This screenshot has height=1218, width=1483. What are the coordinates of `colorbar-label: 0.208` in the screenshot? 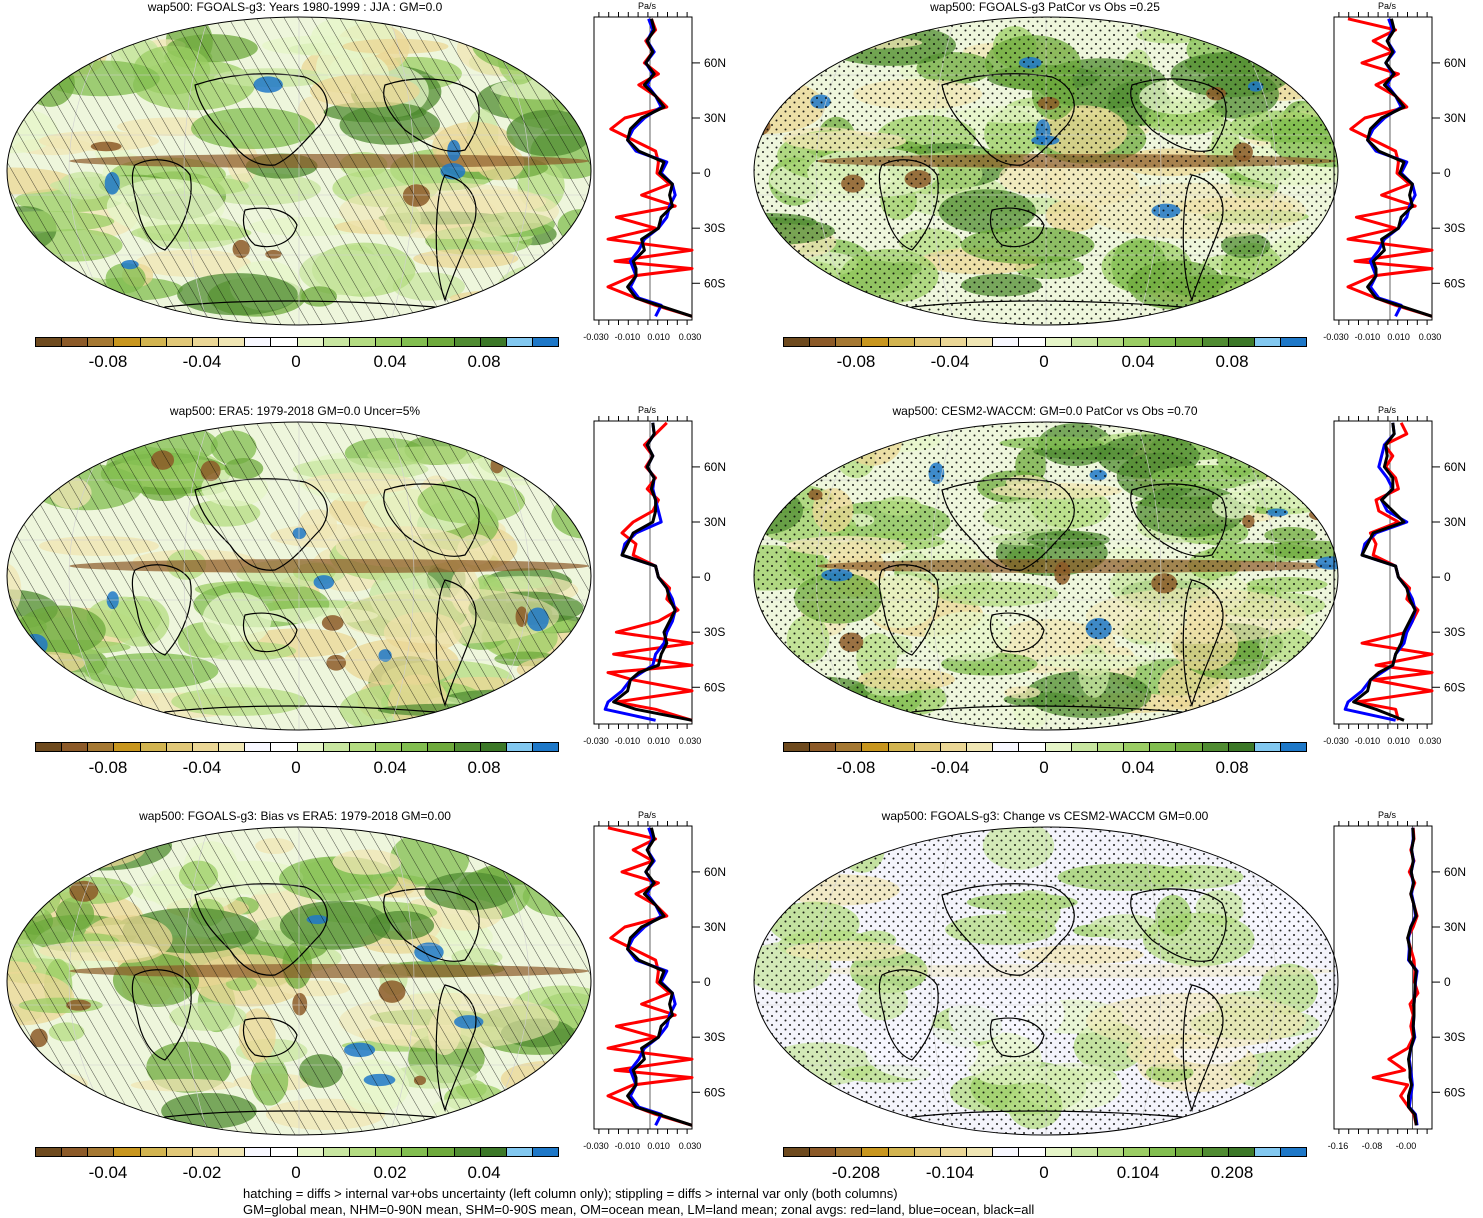 It's located at (1232, 1172).